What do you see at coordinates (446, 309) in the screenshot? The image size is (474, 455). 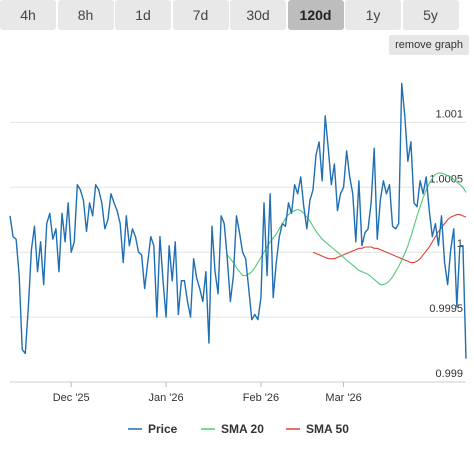 I see `y-tick-label: 0.9995` at bounding box center [446, 309].